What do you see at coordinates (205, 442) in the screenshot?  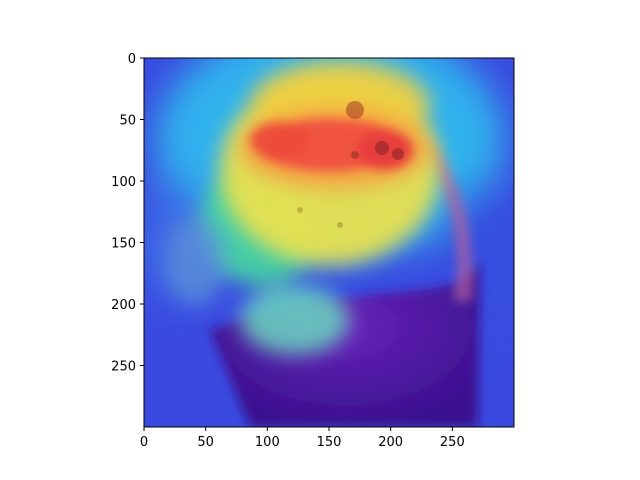 I see `x-tick-label: 50` at bounding box center [205, 442].